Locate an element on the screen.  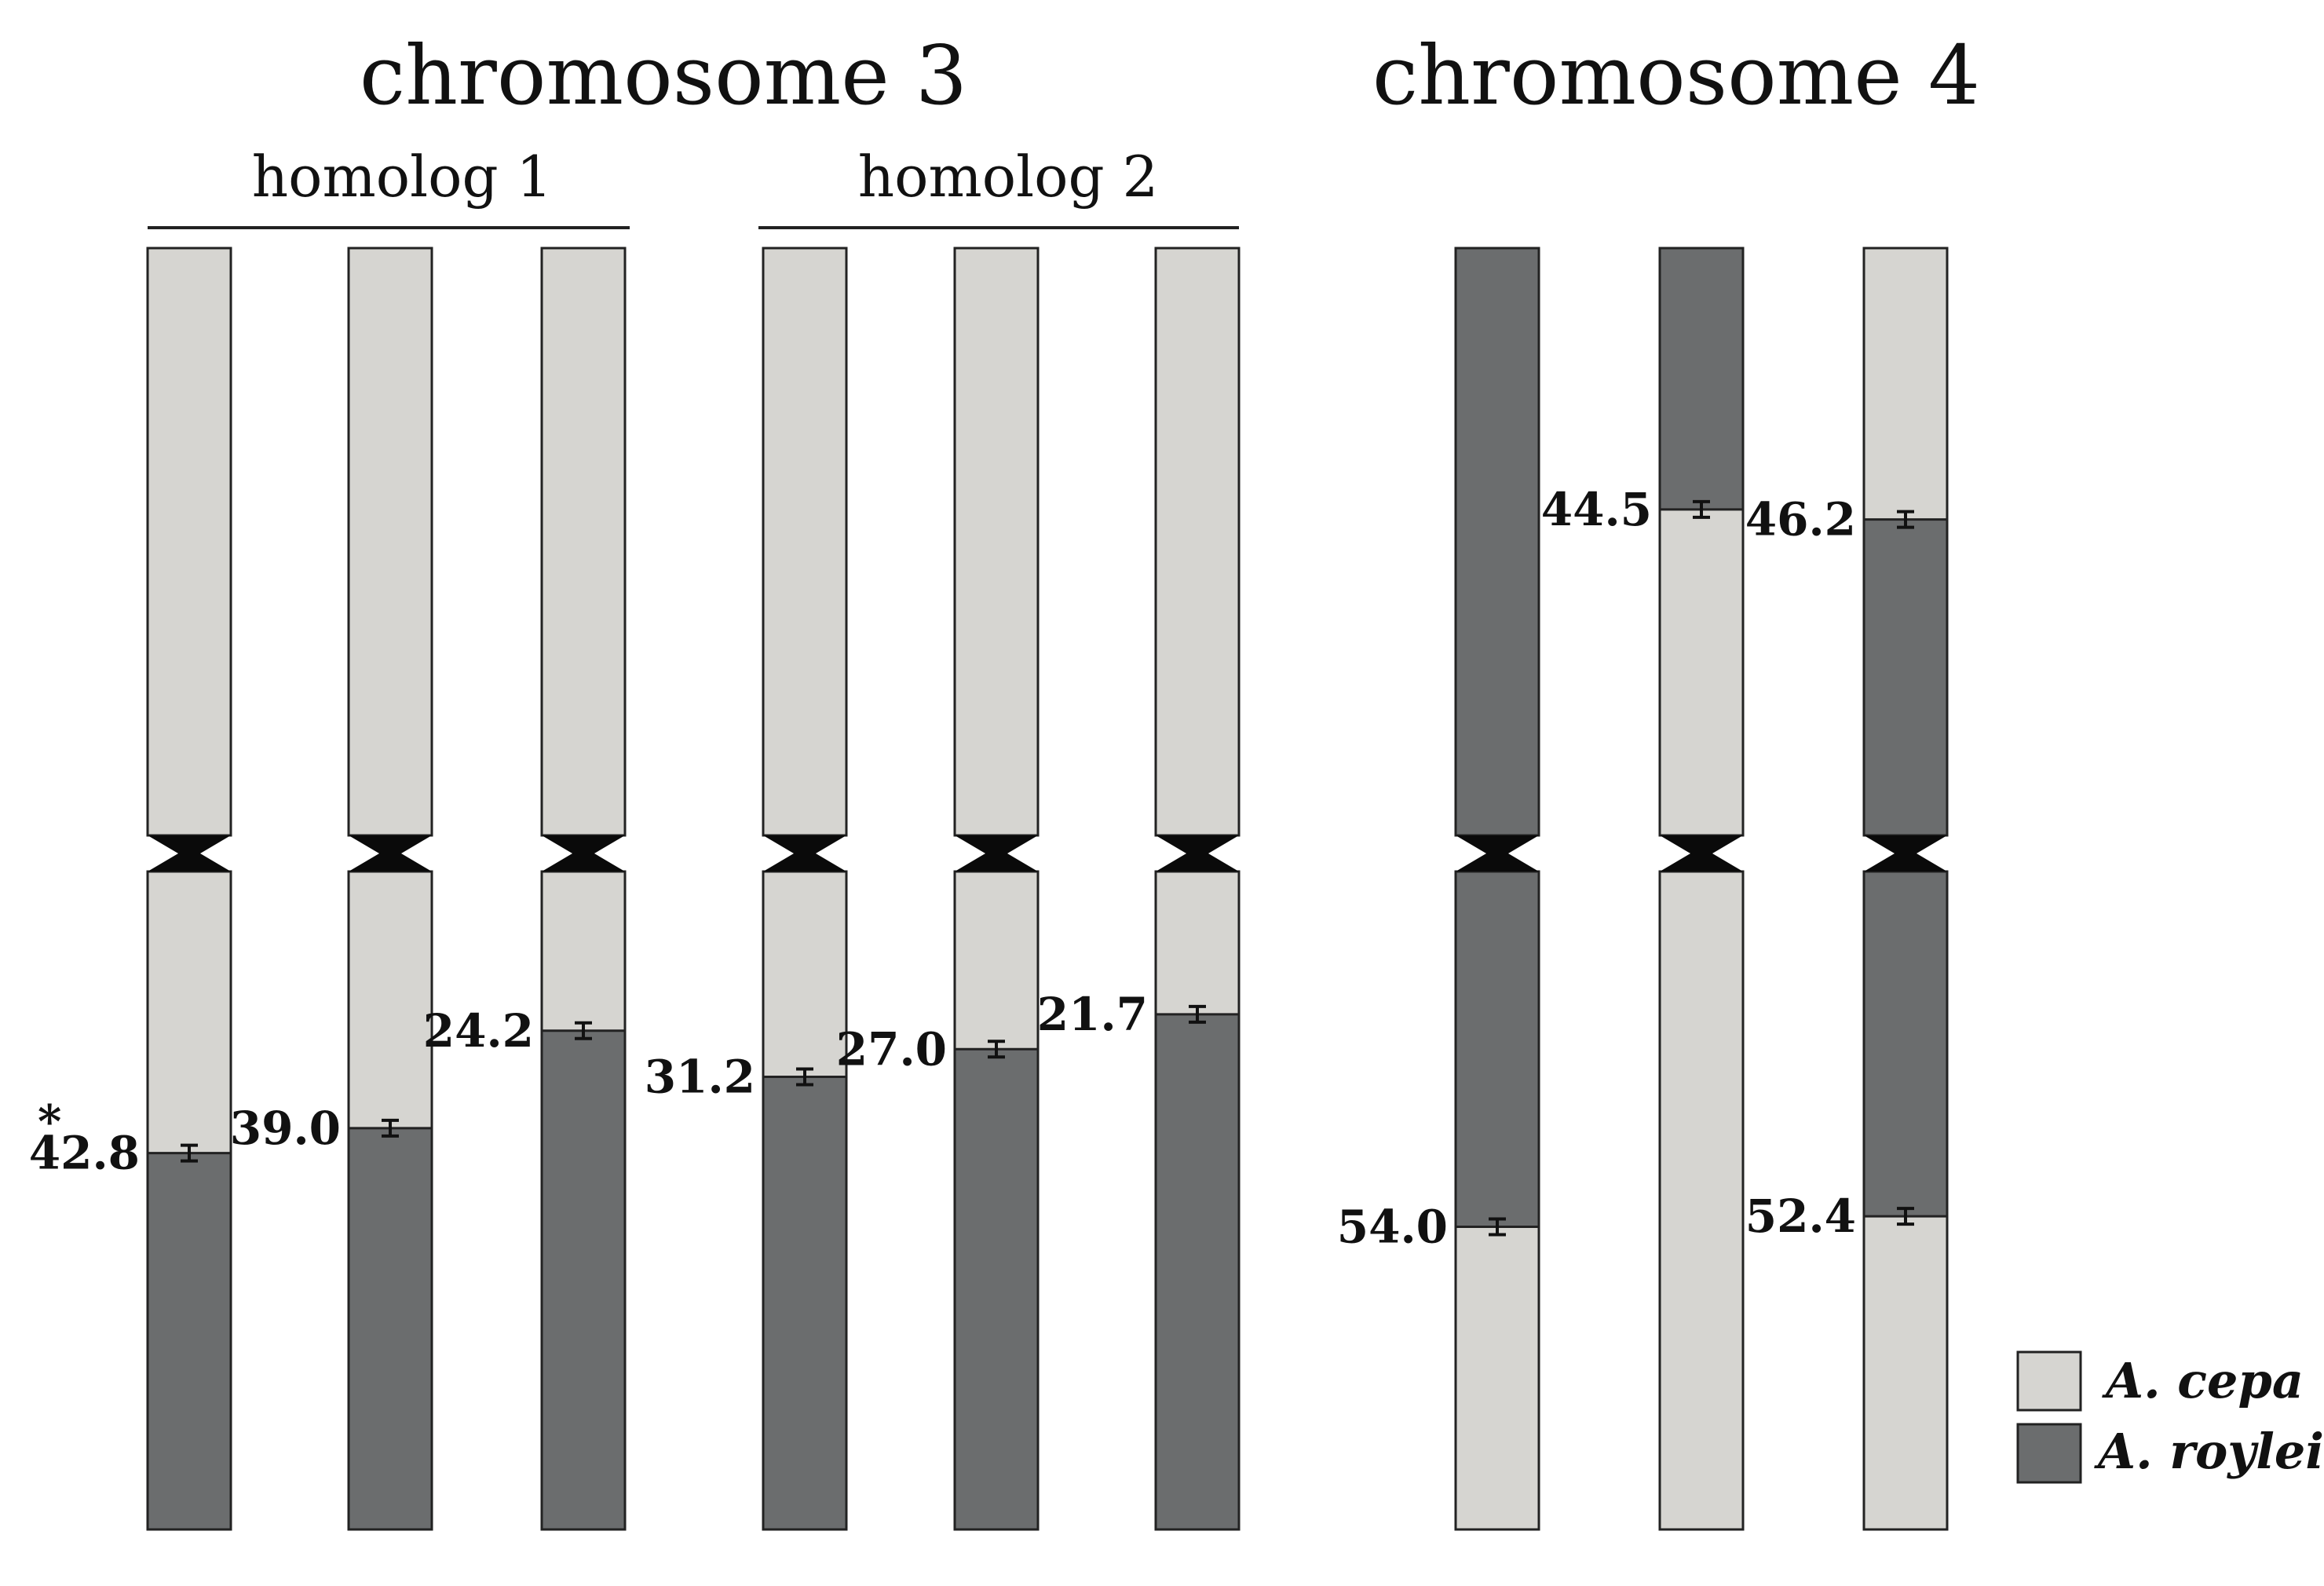
significance-asterisk: * is located at coordinates (49, 1122).